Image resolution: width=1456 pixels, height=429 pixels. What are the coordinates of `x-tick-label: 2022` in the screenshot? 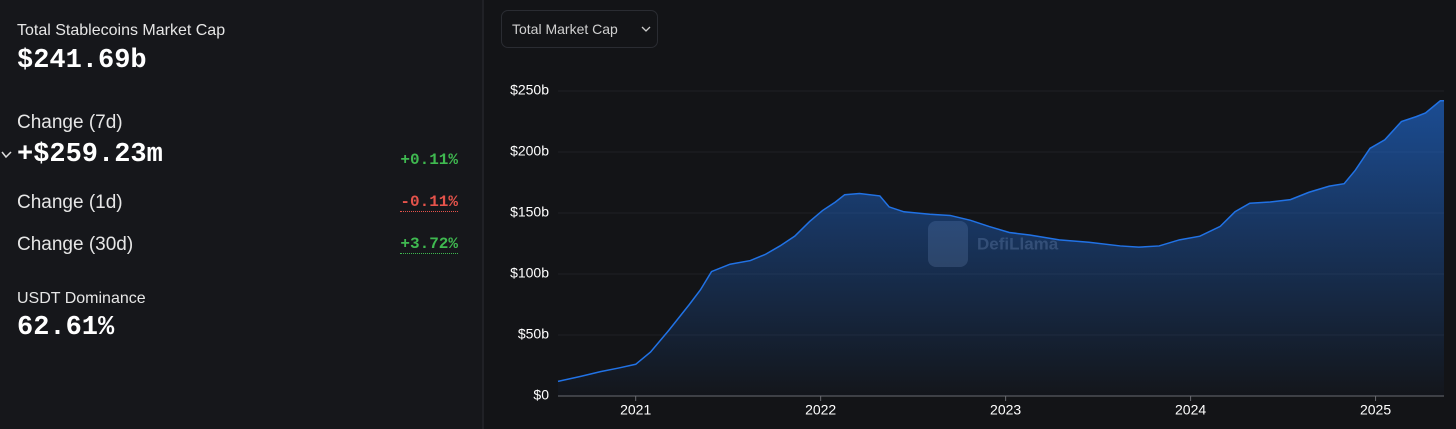 It's located at (820, 410).